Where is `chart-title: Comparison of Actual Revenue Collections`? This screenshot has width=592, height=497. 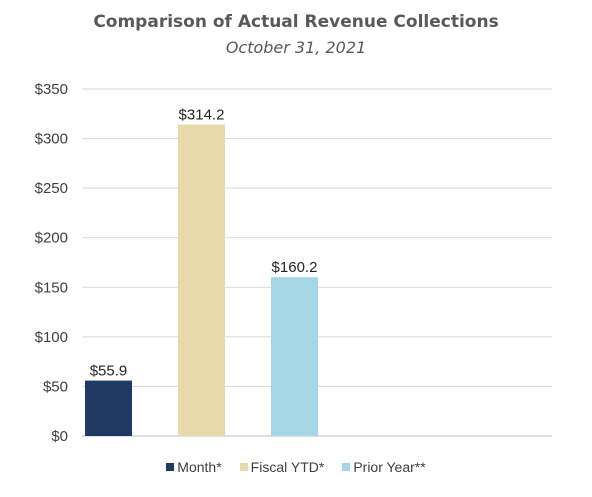
chart-title: Comparison of Actual Revenue Collections is located at coordinates (296, 22).